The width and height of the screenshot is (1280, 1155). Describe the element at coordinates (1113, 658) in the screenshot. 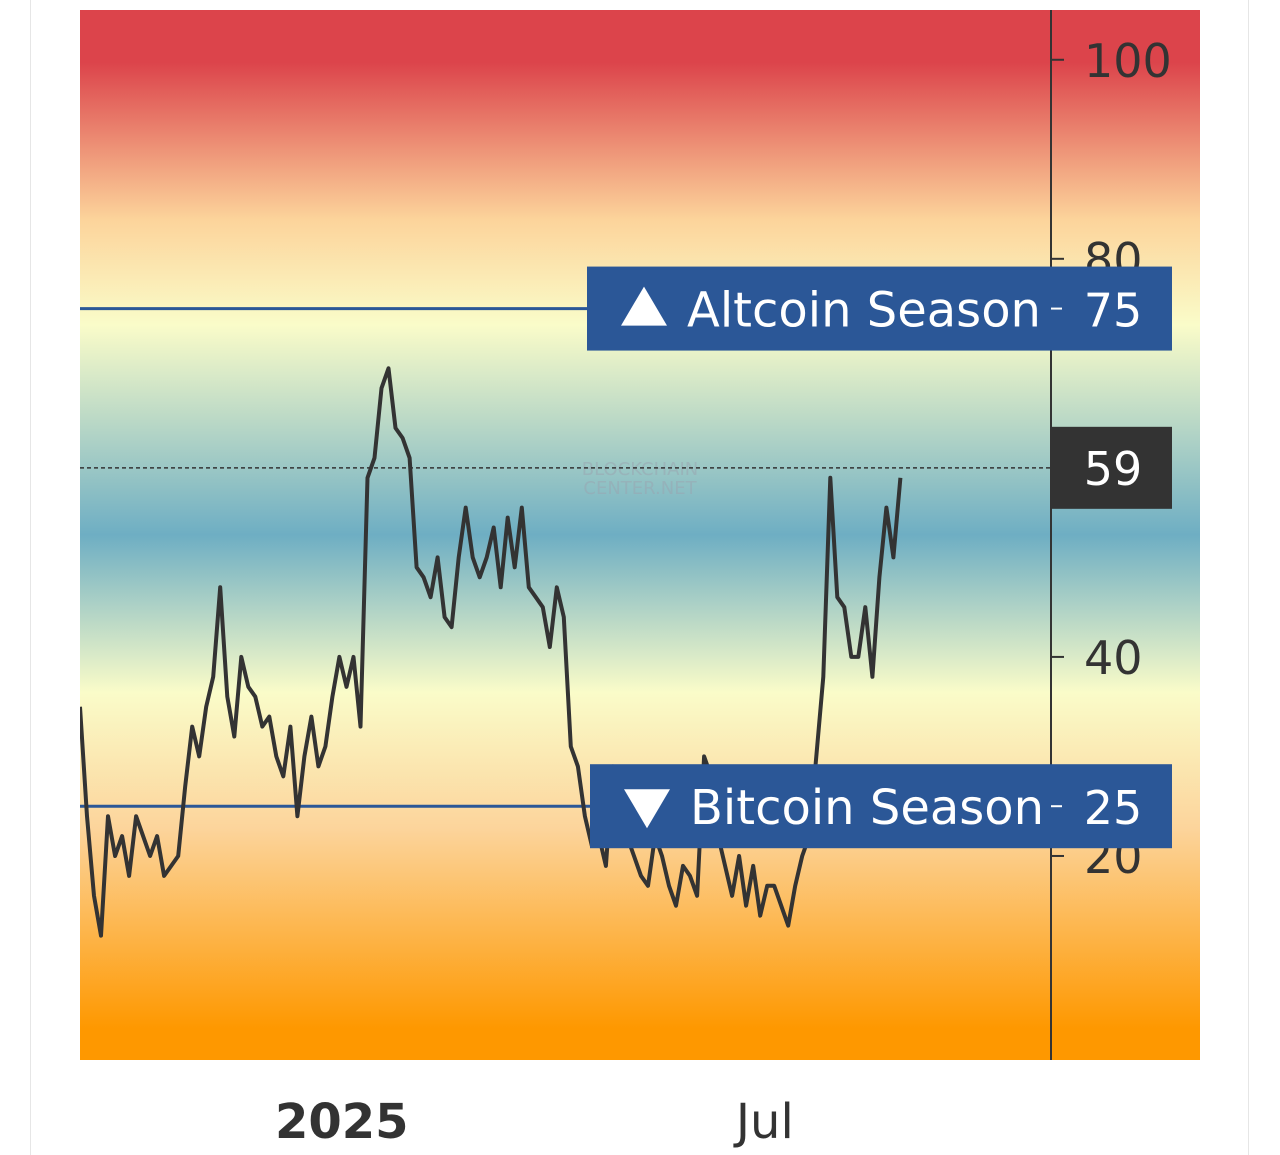

I see `y-tick-label: 40` at that location.